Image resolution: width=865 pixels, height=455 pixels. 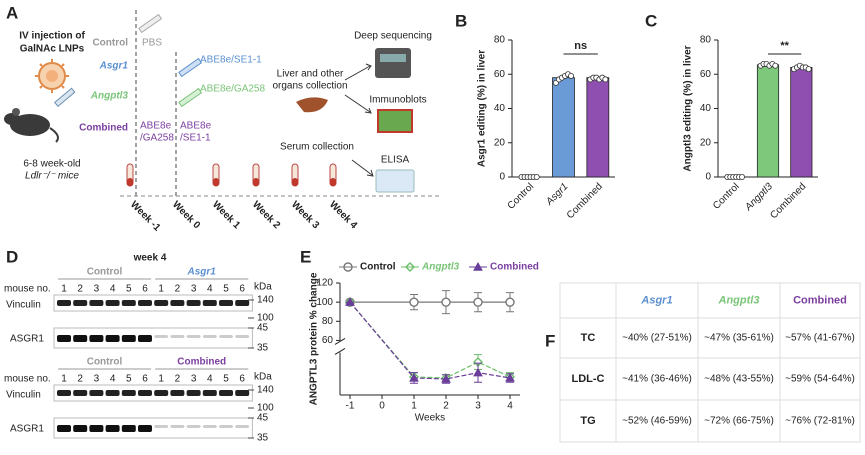 I want to click on arrows, so click(x=359, y=120).